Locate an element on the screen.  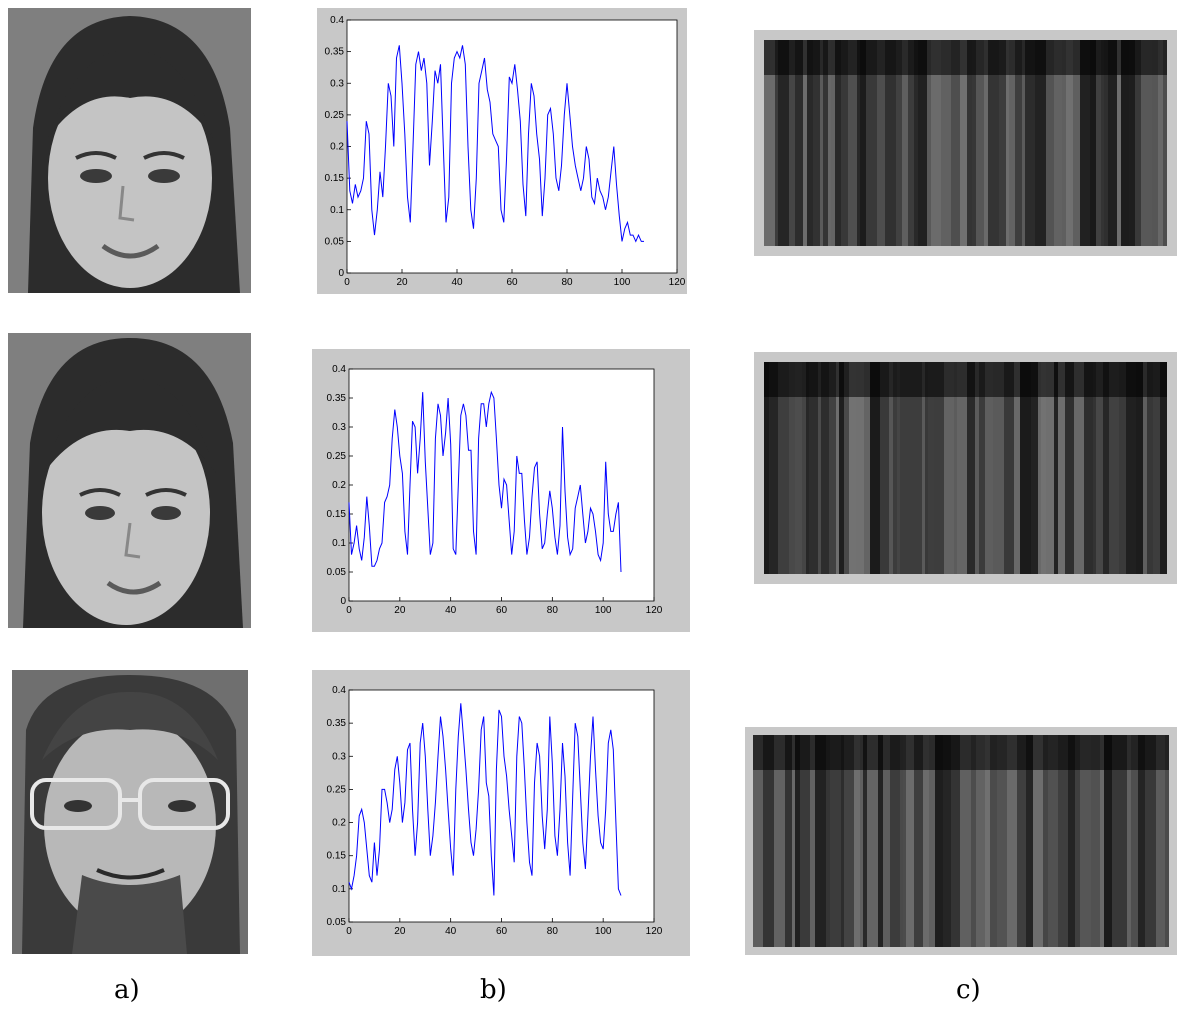
x-tick-label: 0 is located at coordinates (349, 610).